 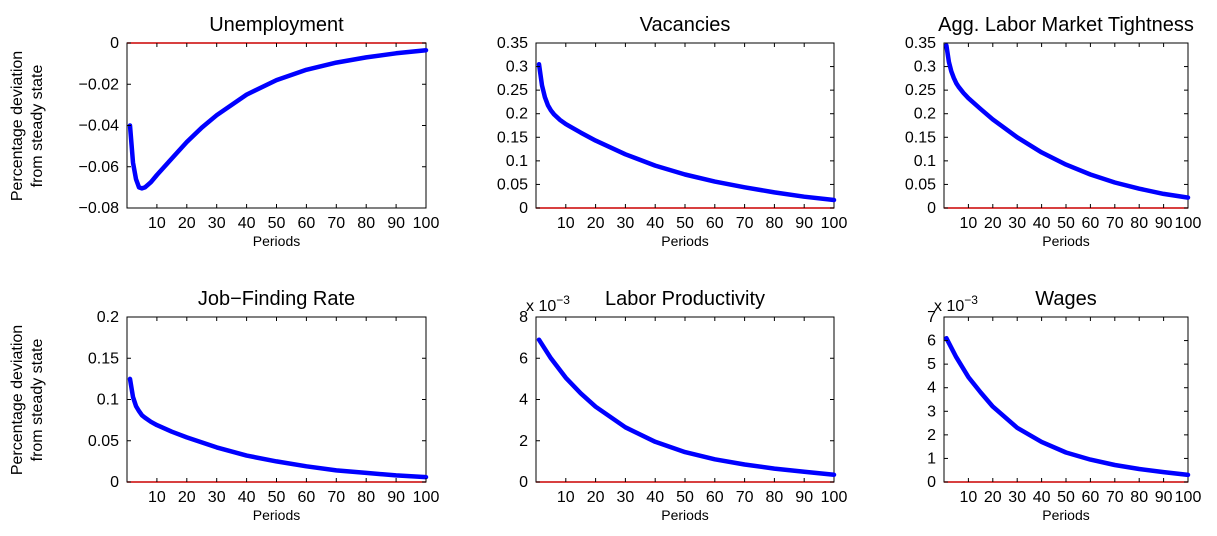 What do you see at coordinates (99, 126) in the screenshot?
I see `y-tick-label: −0.04` at bounding box center [99, 126].